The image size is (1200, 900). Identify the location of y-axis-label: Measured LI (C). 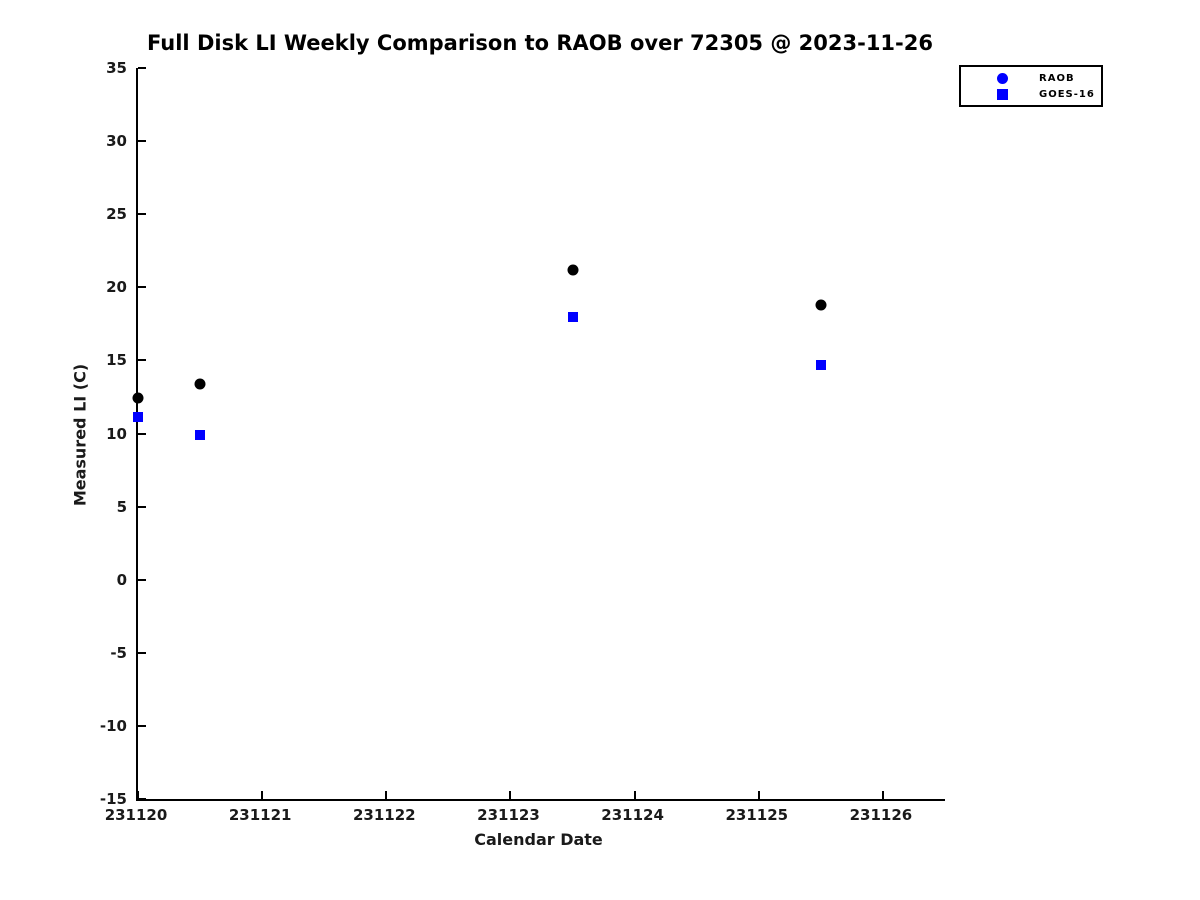
(80, 435).